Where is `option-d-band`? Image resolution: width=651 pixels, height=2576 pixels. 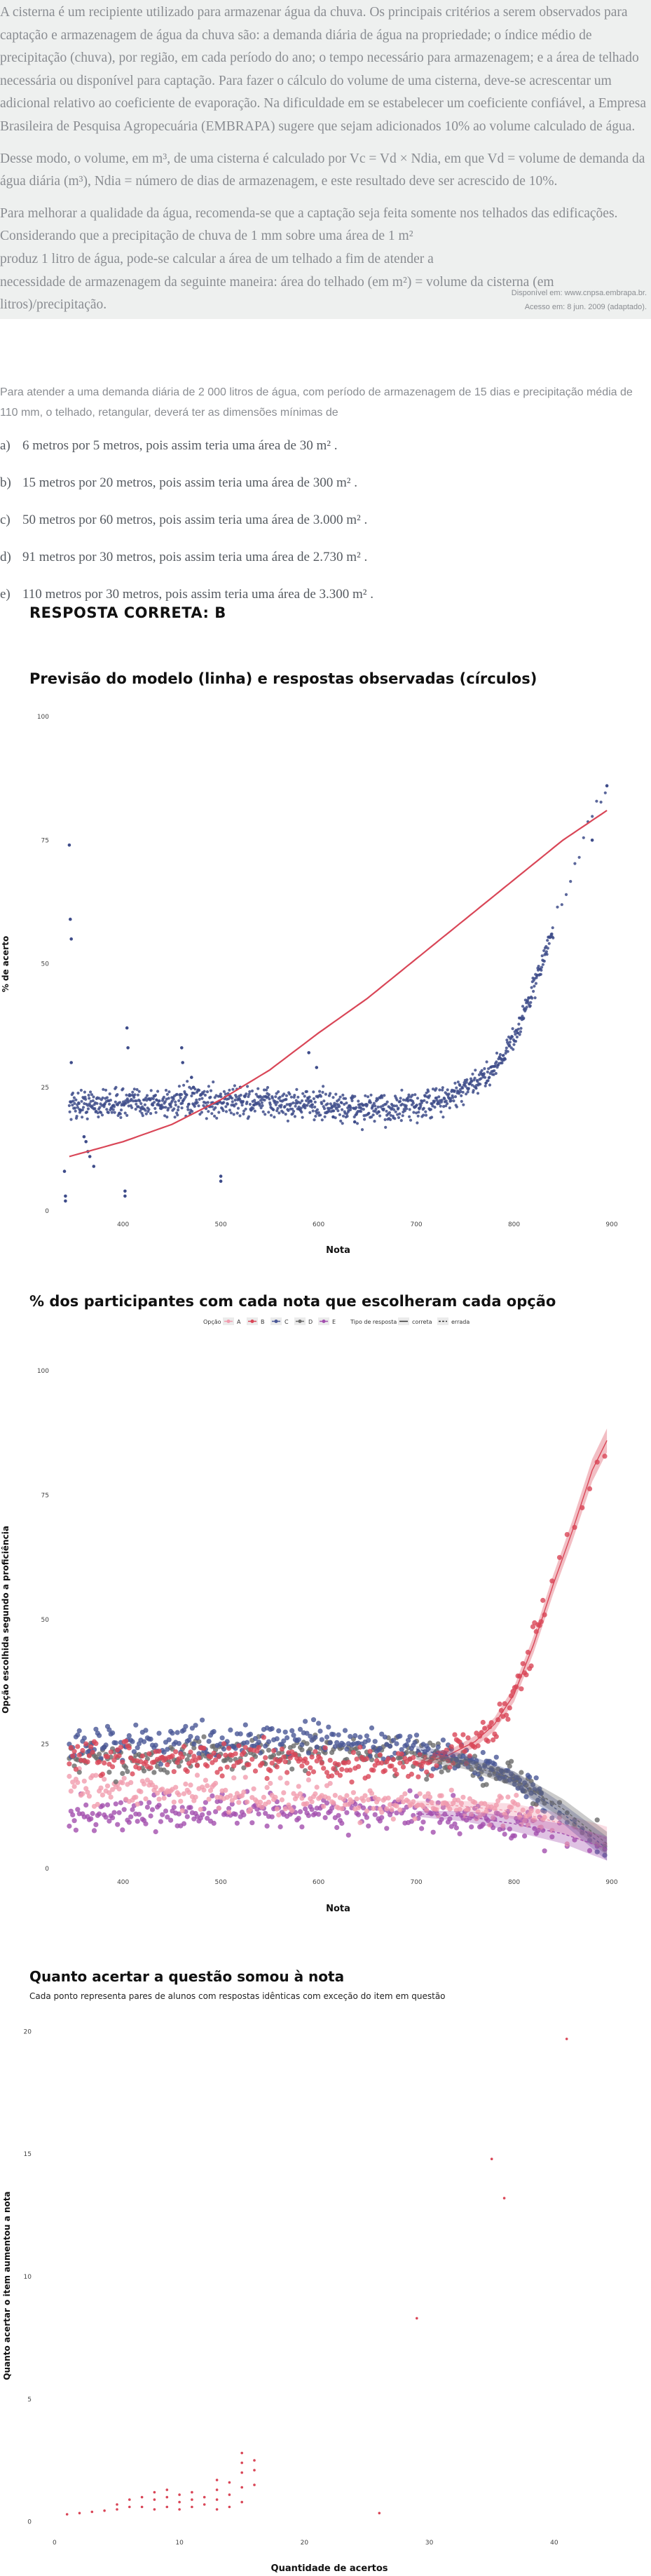
option-d-band is located at coordinates (512, 1805).